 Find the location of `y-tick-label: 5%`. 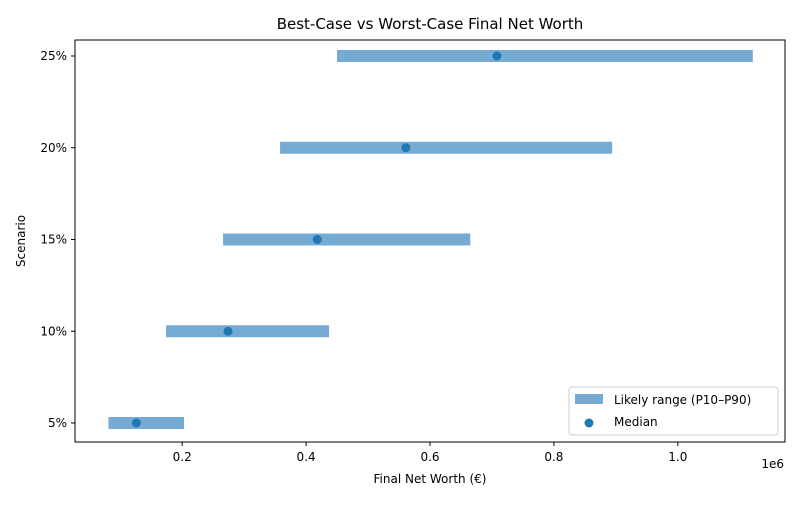

y-tick-label: 5% is located at coordinates (57, 423).